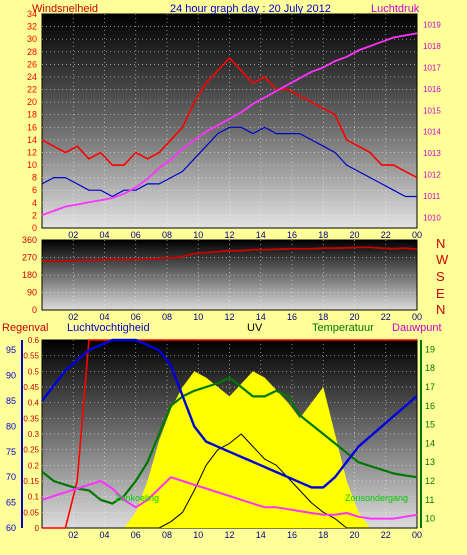  Describe the element at coordinates (198, 317) in the screenshot. I see `x-tick-label-panel2: 10` at that location.